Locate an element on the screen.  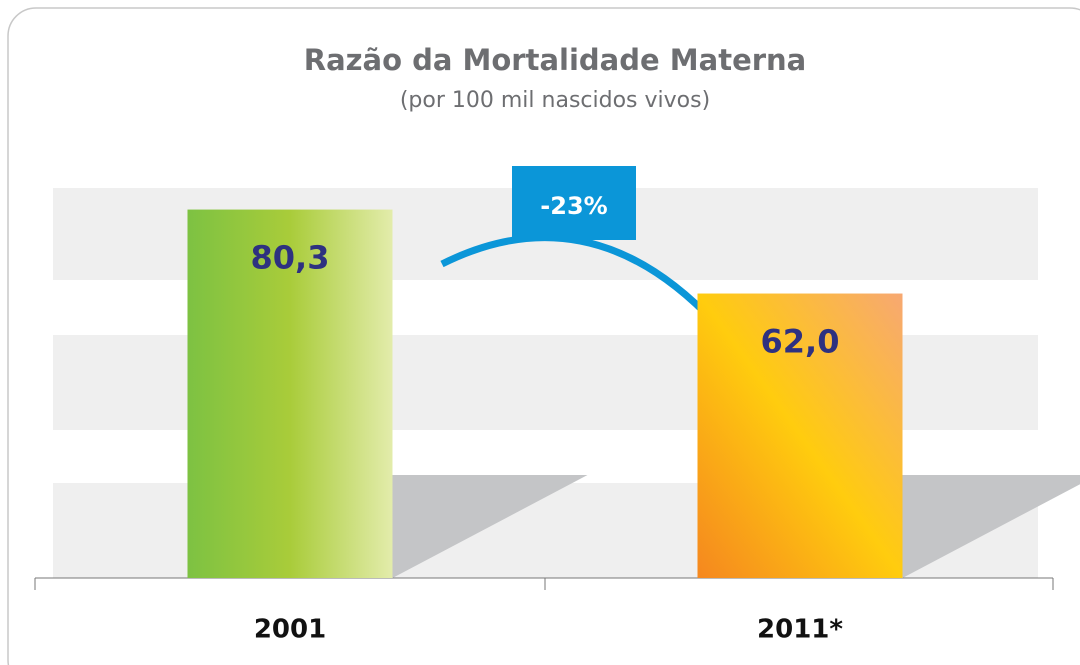
annotation-box is located at coordinates (574, 203).